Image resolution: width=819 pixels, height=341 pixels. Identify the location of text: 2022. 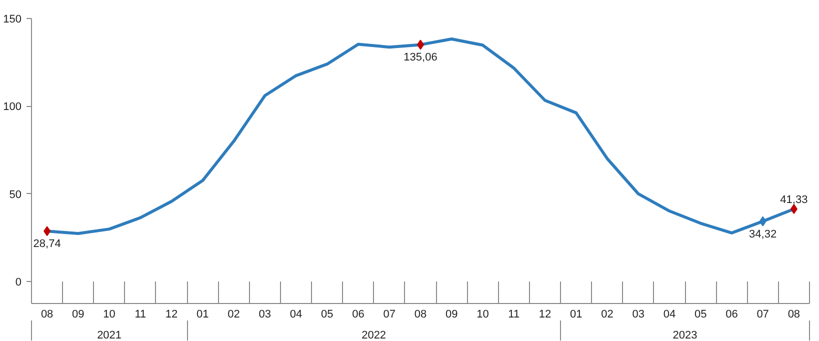
(374, 335).